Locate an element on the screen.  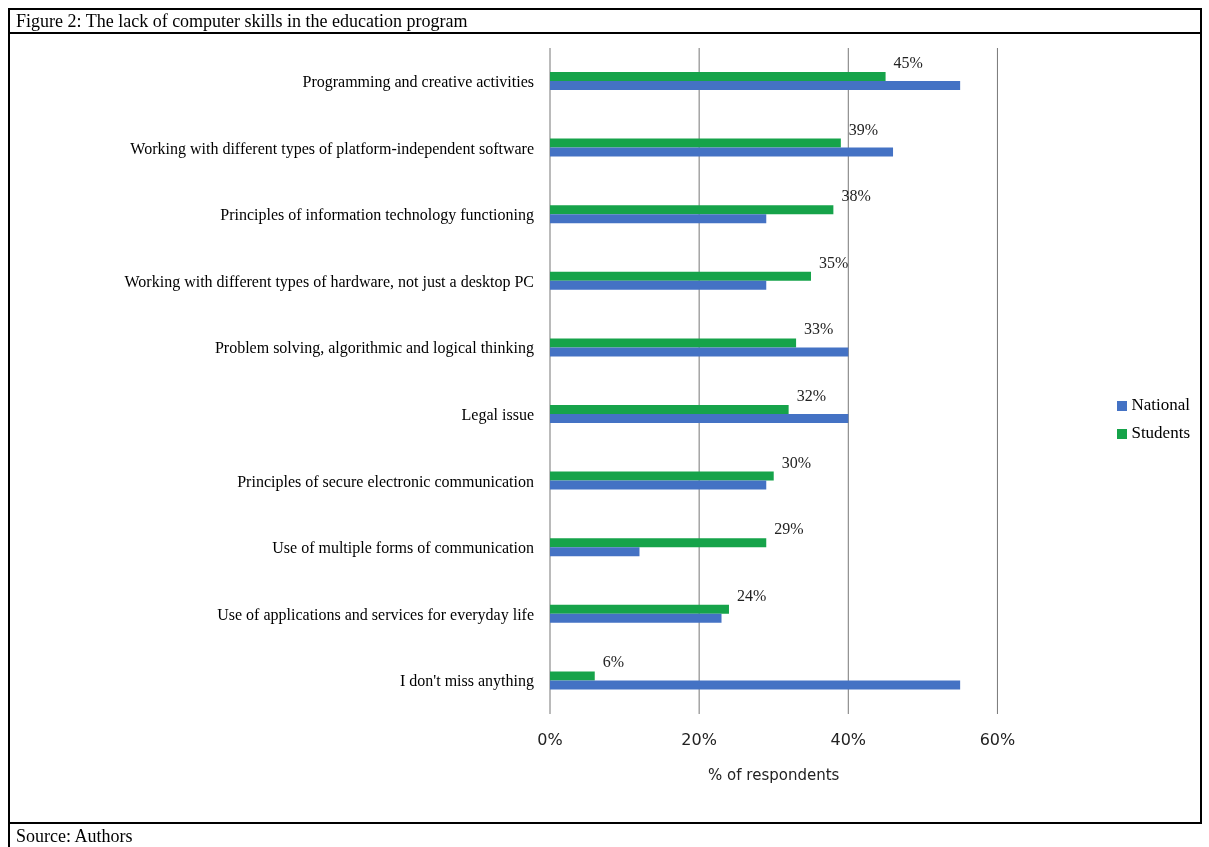
legend-label: Students is located at coordinates (1160, 432).